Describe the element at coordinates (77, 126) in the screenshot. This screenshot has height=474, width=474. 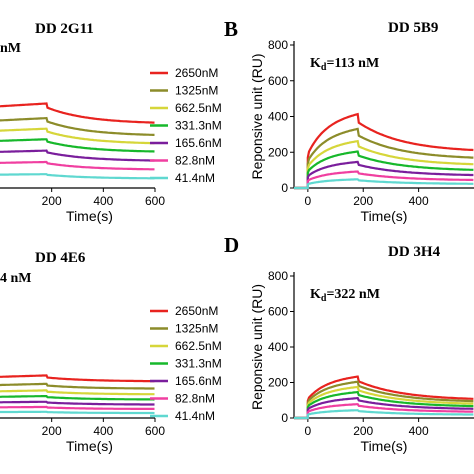
I see `panel-a-series-1325nm` at that location.